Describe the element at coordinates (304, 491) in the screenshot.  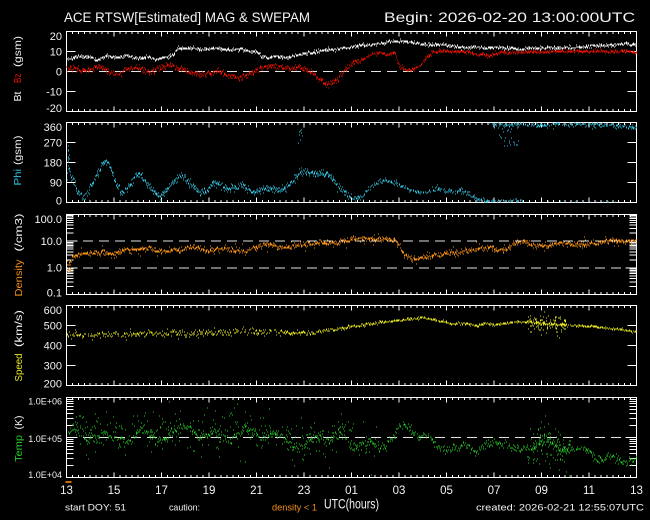
I see `svg-text: 23` at that location.